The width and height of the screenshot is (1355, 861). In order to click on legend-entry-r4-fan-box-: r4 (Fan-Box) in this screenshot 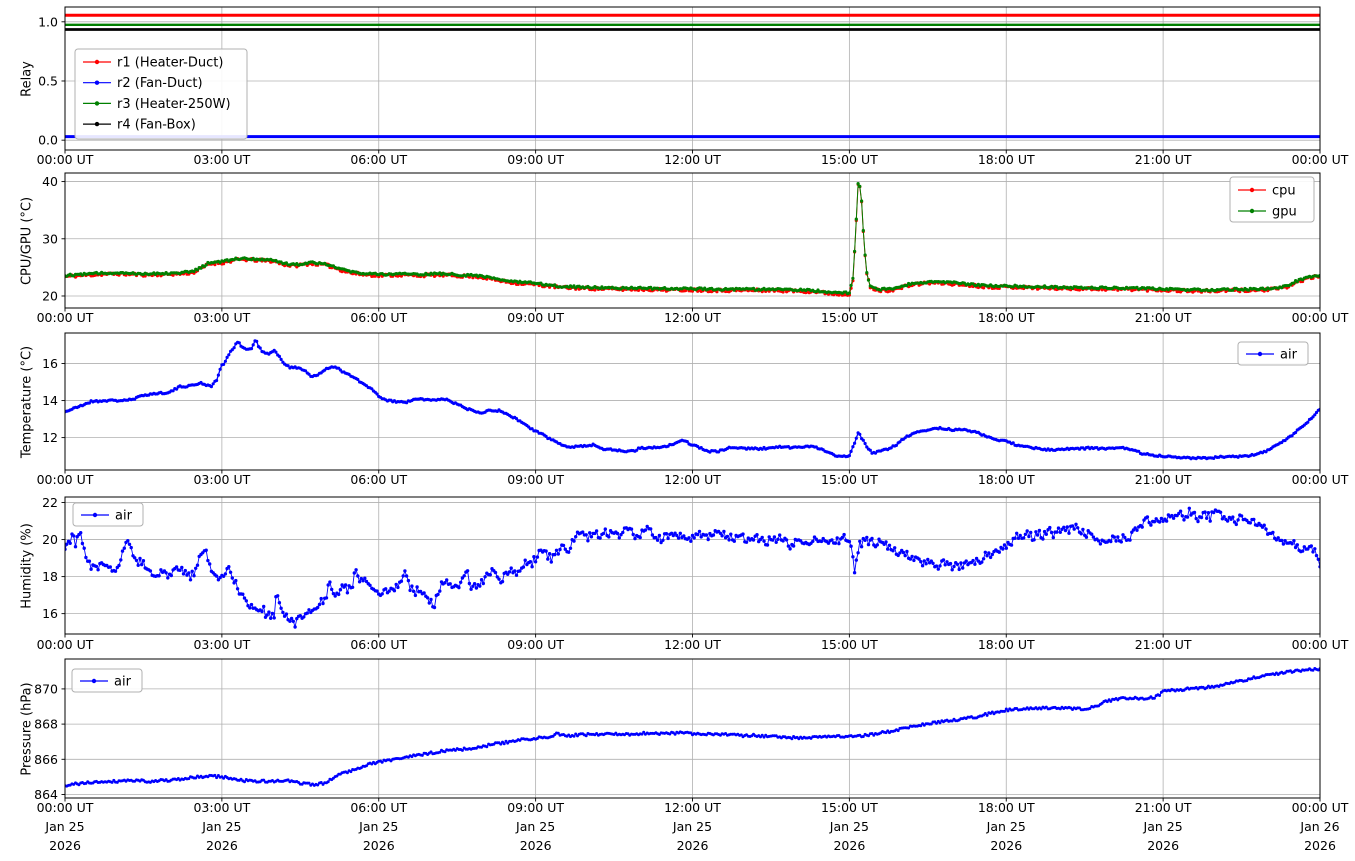, I will do `click(139, 125)`.